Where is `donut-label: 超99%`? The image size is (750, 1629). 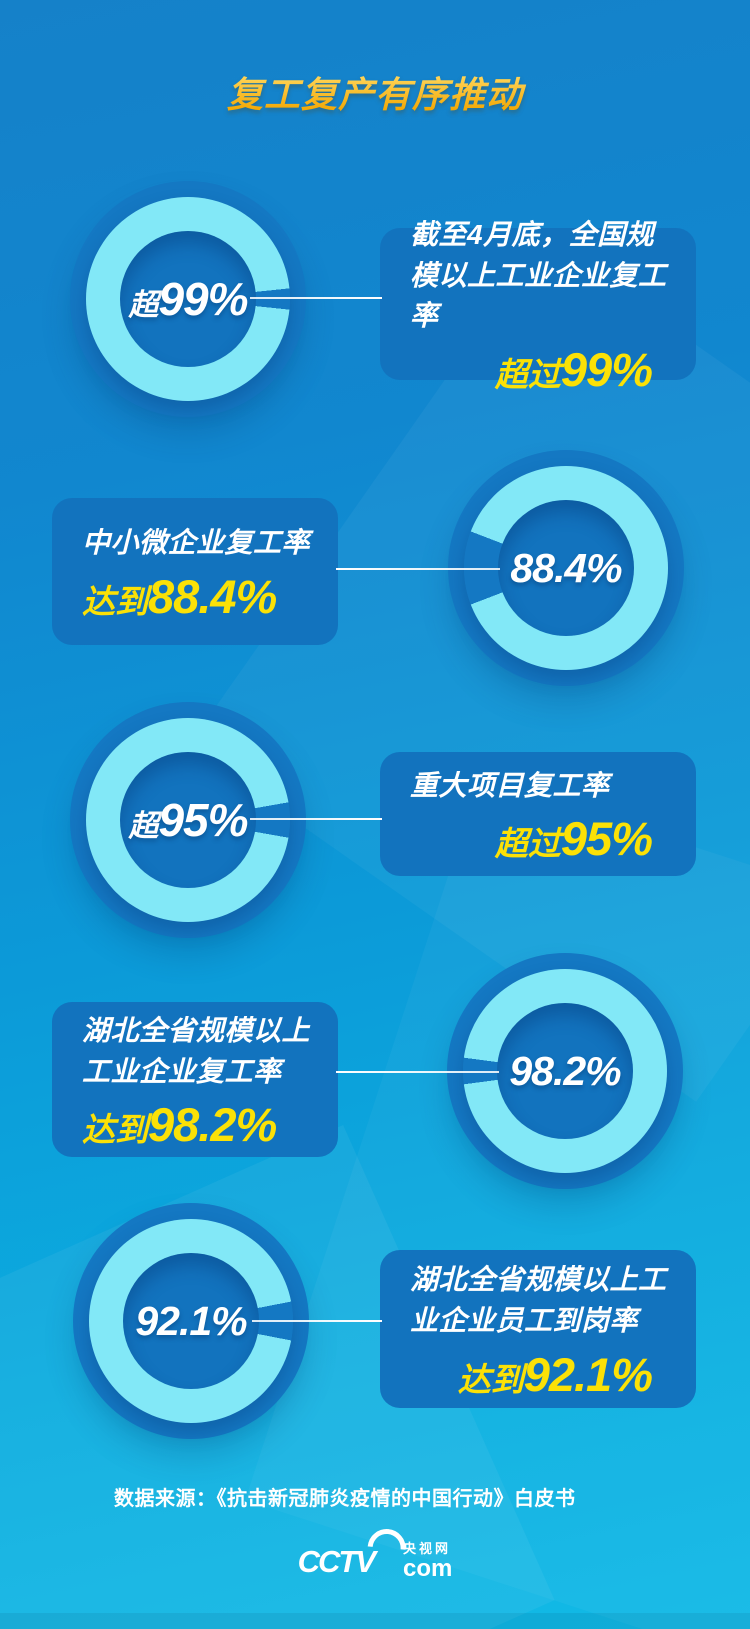
donut-label: 超99% is located at coordinates (188, 299).